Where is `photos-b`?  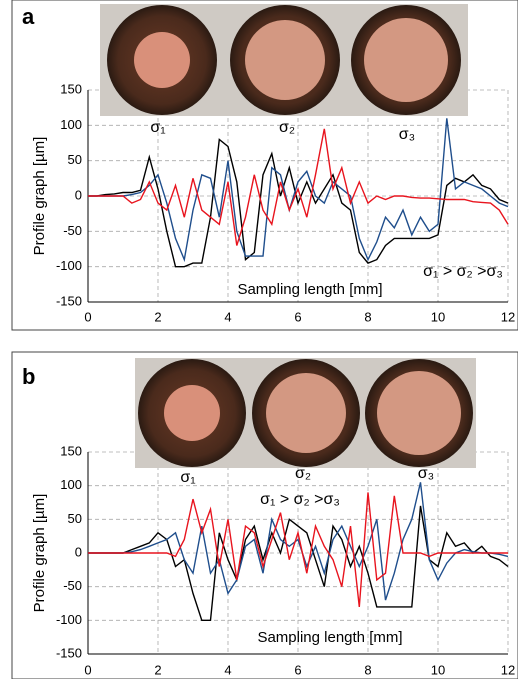 photos-b is located at coordinates (305, 413).